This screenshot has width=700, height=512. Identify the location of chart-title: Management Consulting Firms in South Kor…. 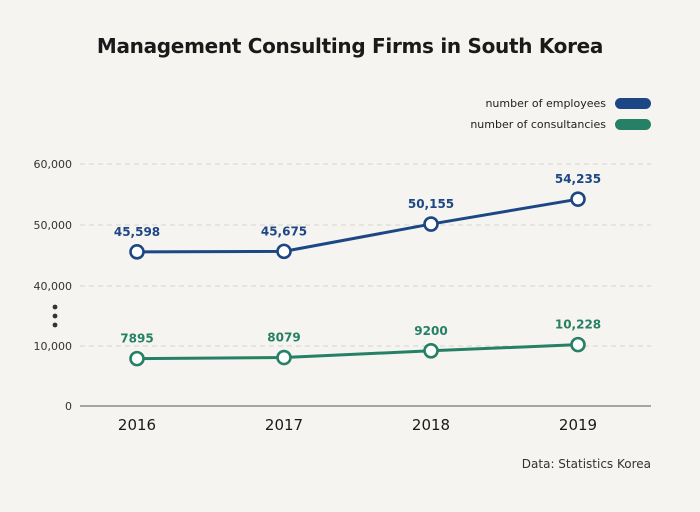
(350, 46).